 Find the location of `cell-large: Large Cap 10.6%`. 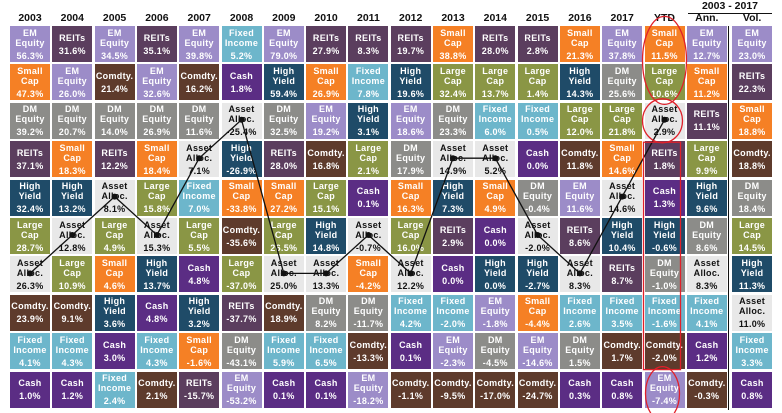

cell-large: Large Cap 10.6% is located at coordinates (664, 82).